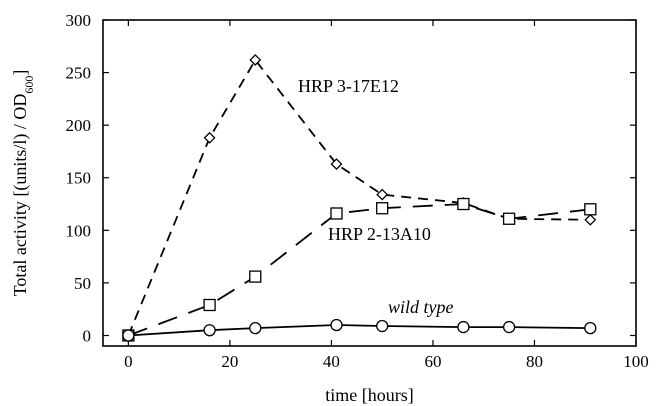  I want to click on y-tick-label: 100, so click(79, 230).